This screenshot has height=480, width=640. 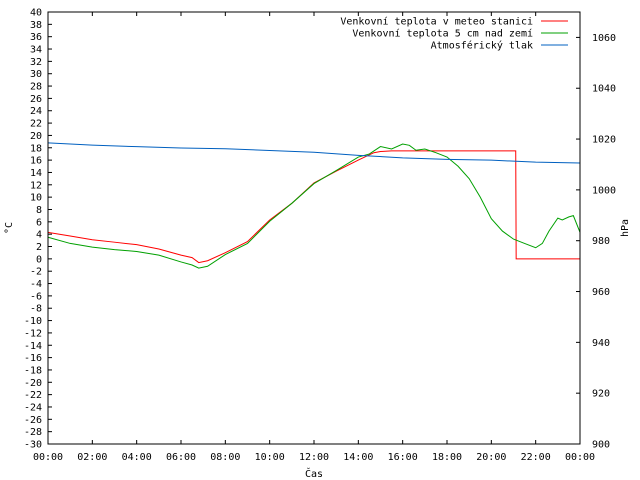 I want to click on y2-tick-label: 1000, so click(x=604, y=190).